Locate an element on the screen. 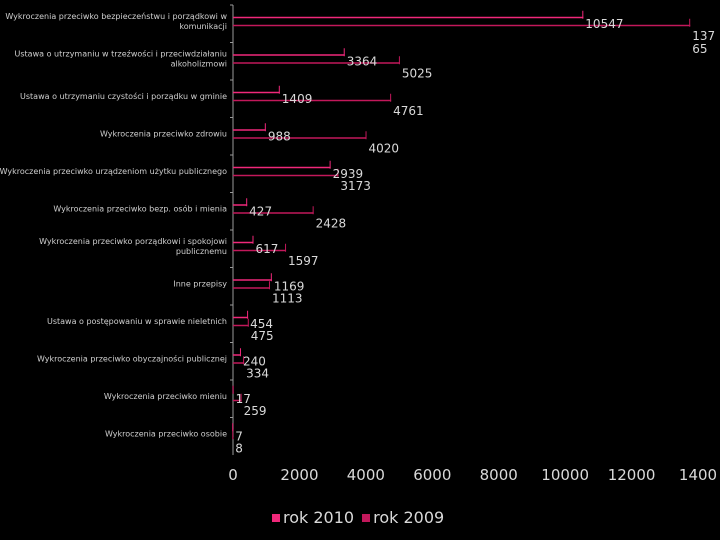 This screenshot has height=540, width=720. category-label-wykroczenia-przeciwko-zdrowiu: Wykroczenia przeciwko zdrowiu is located at coordinates (163, 133).